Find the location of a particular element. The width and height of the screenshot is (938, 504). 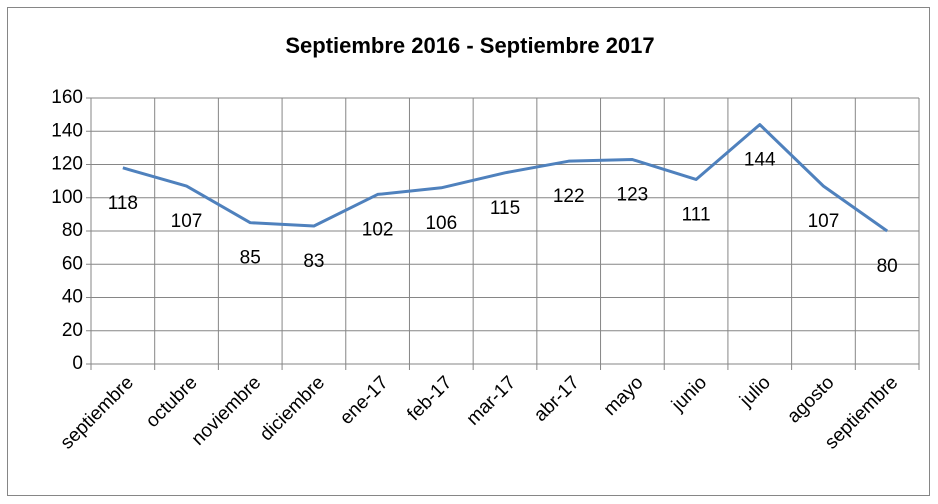

y-tick-label: 160 is located at coordinates (67, 97).